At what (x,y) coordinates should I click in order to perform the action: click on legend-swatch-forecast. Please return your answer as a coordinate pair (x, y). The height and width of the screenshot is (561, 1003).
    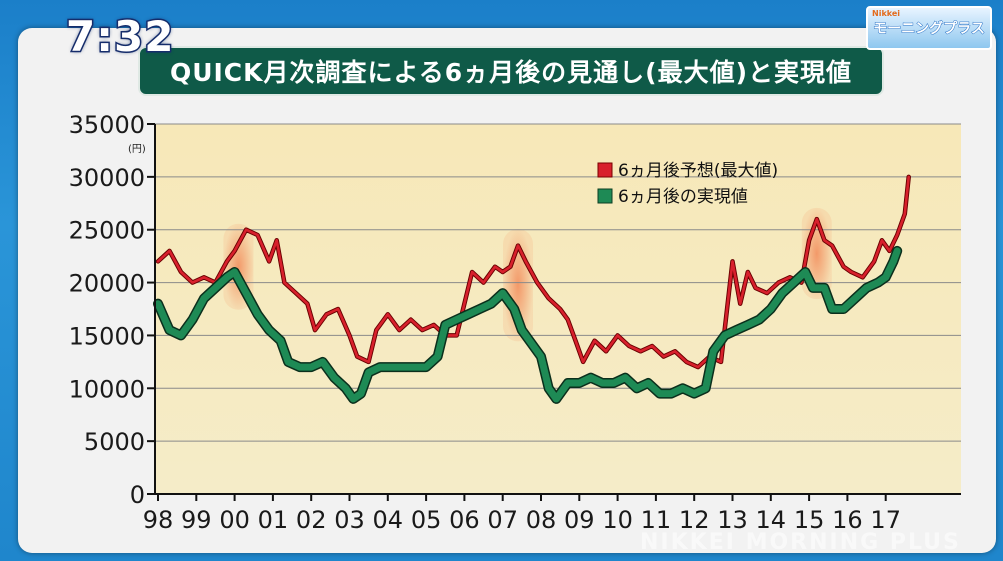
    Looking at the image, I should click on (605, 170).